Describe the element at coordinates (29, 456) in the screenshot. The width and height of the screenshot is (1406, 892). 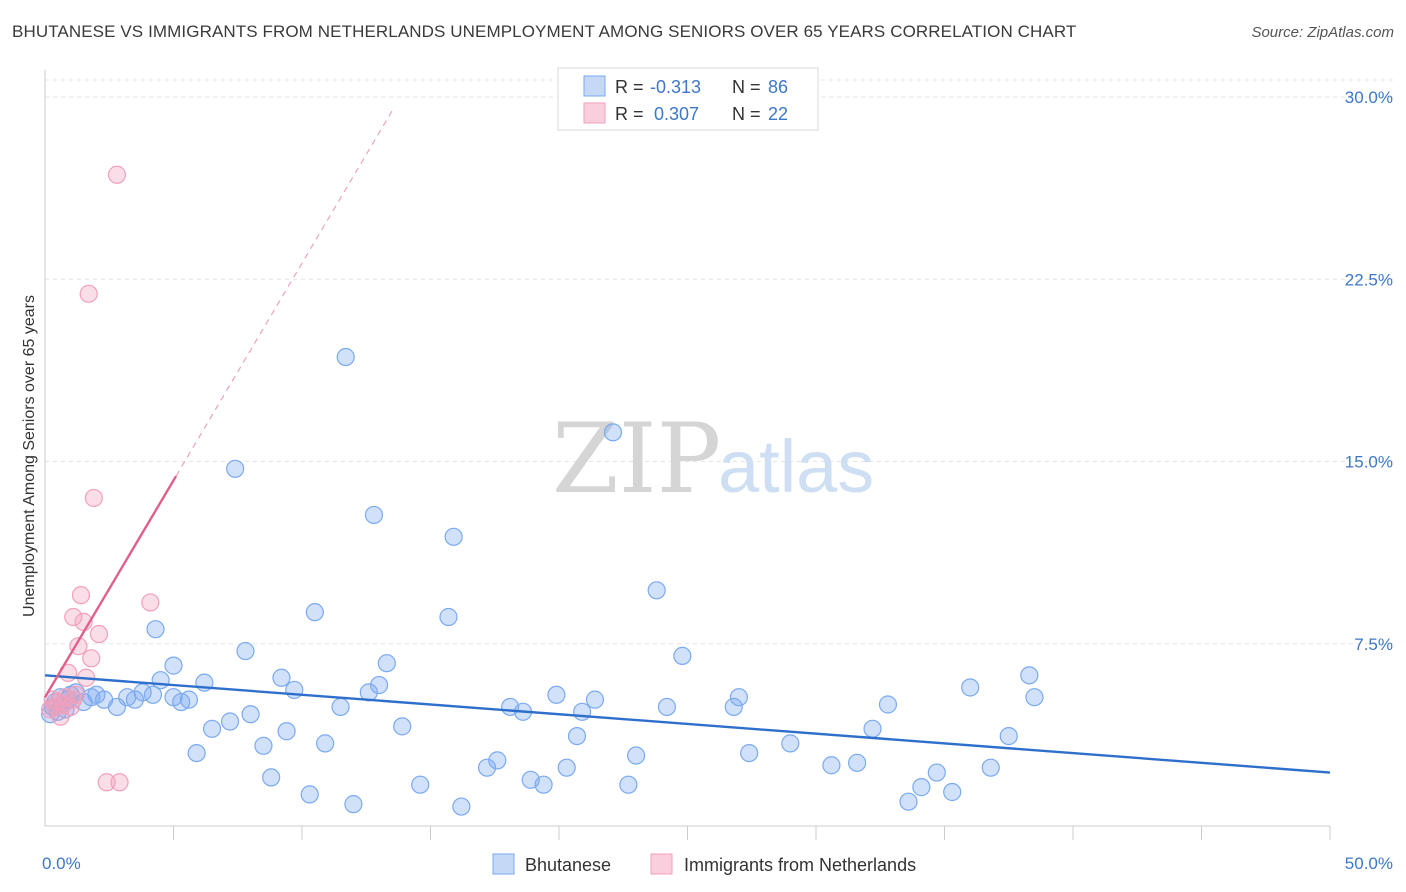
I see `y-axis-label: Unemployment Among Seniors over 65 years` at that location.